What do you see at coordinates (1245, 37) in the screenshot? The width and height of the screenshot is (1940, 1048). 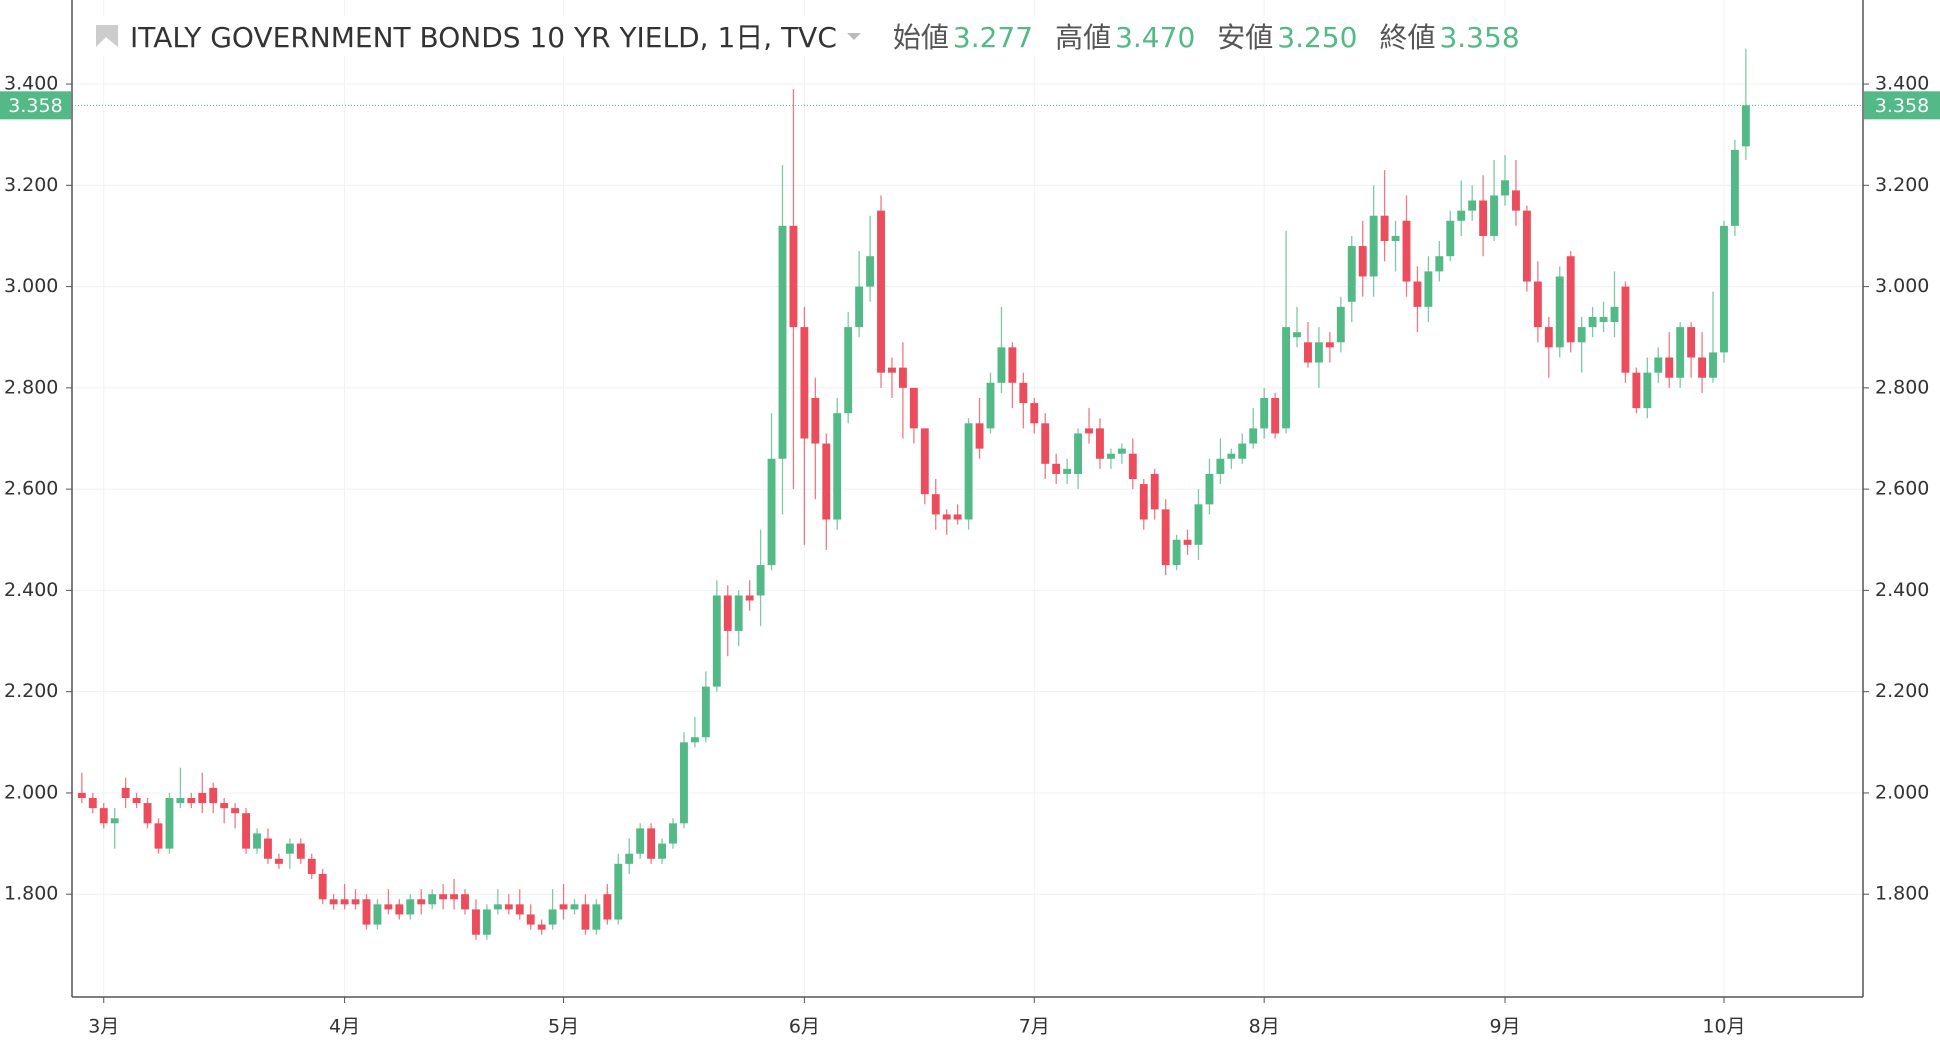 I see `ohlc-label: 安値` at bounding box center [1245, 37].